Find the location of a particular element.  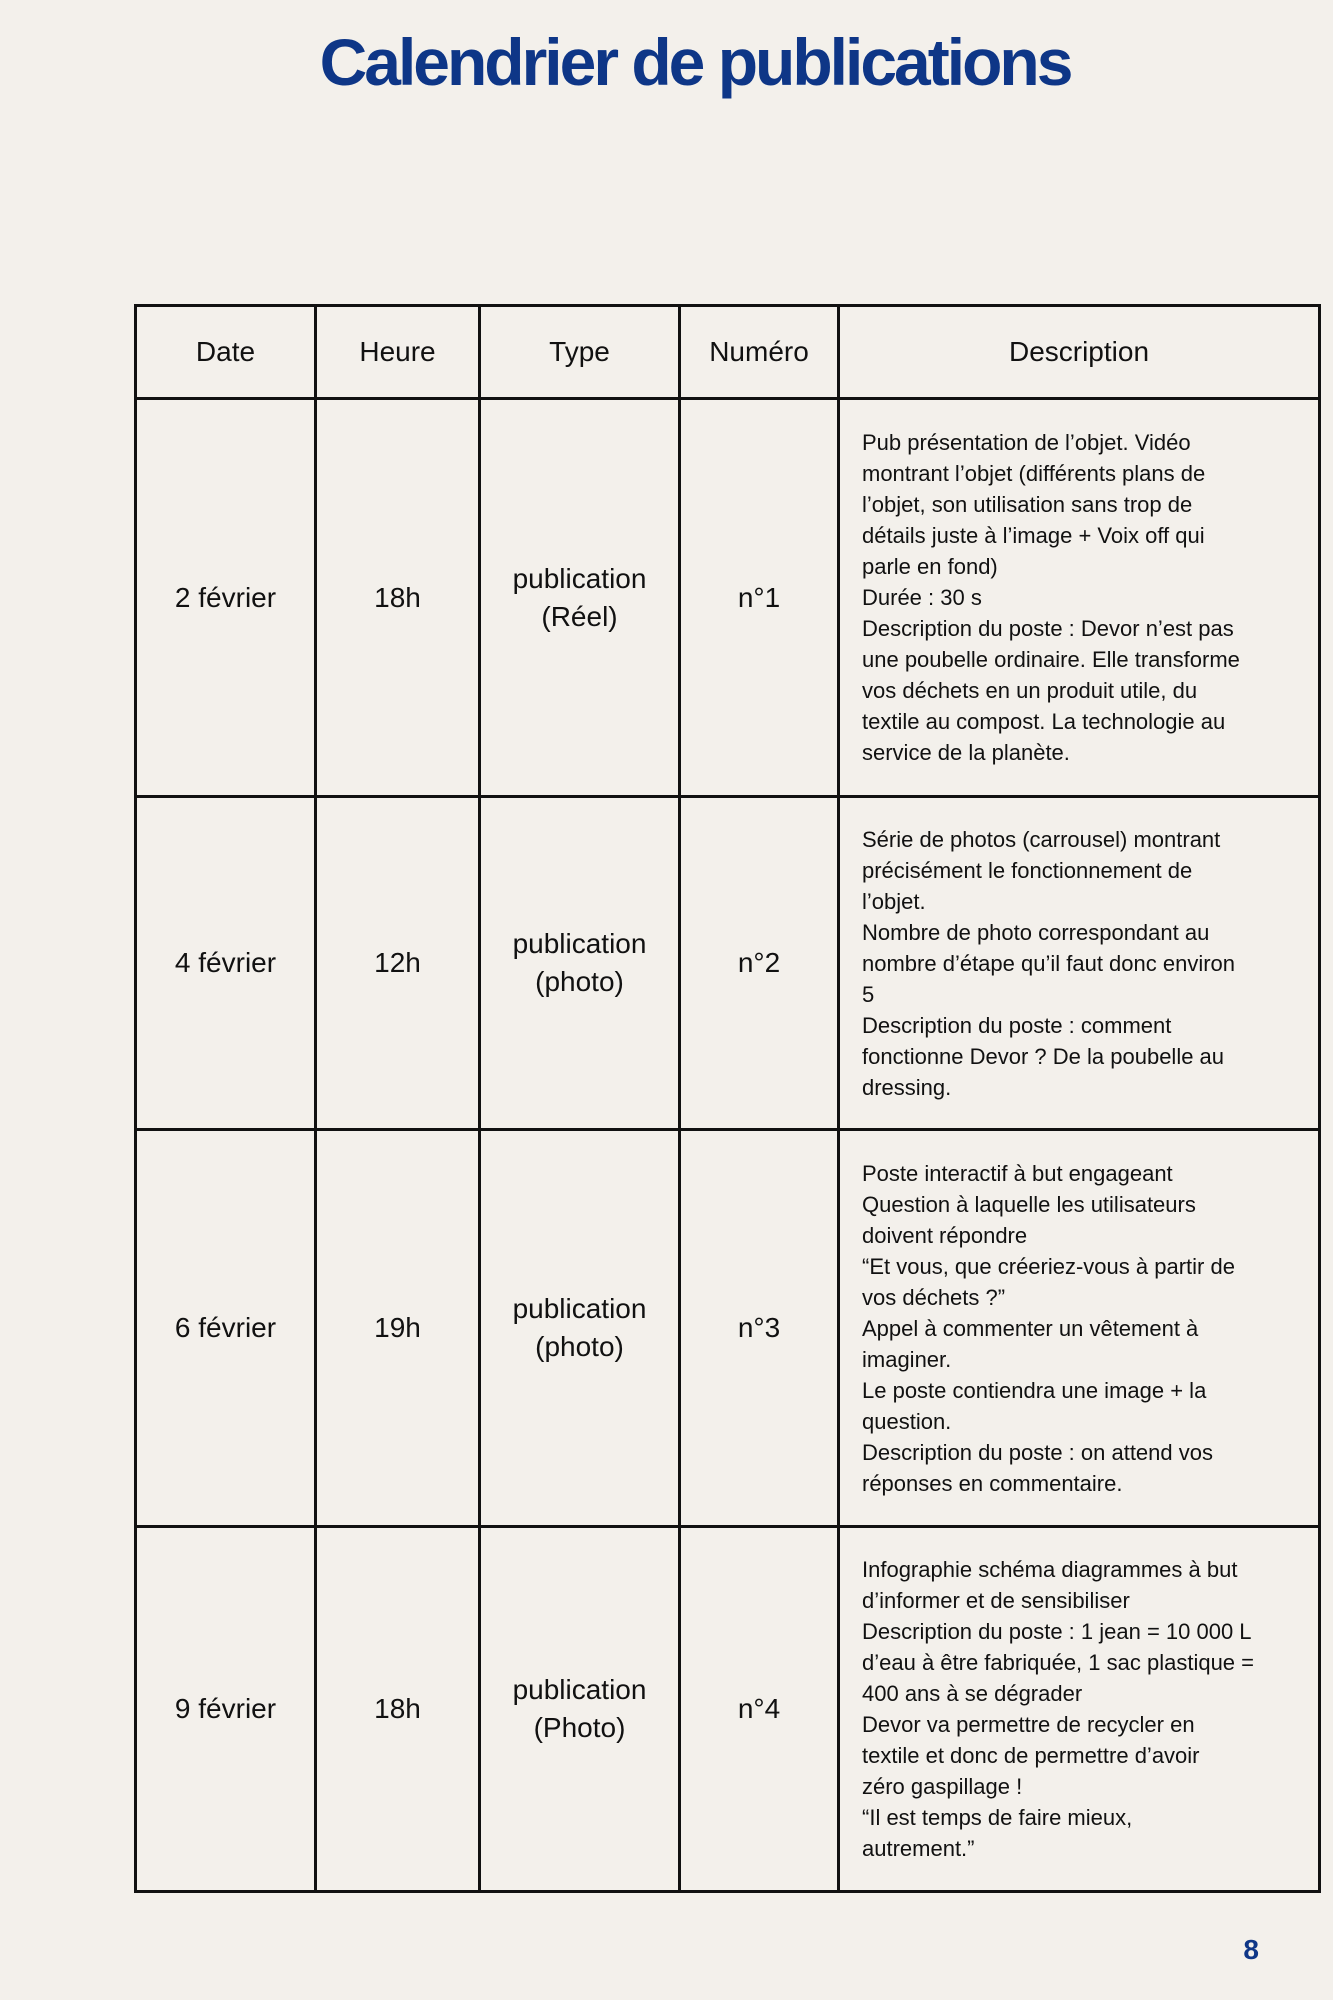

description-line: Durée : 30 s is located at coordinates (922, 597).